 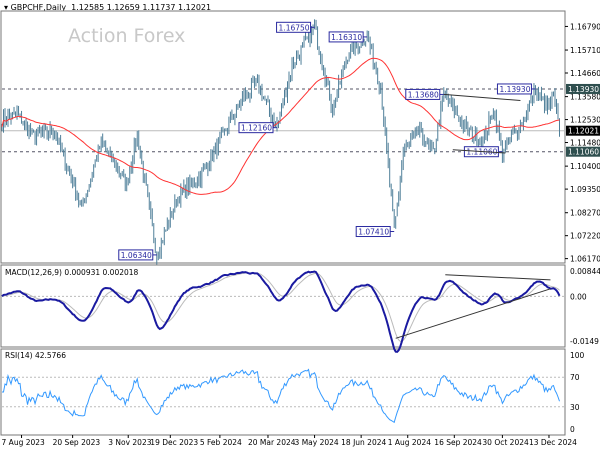 What do you see at coordinates (458, 442) in the screenshot?
I see `date-tick-label: 16 Sep 2024` at bounding box center [458, 442].